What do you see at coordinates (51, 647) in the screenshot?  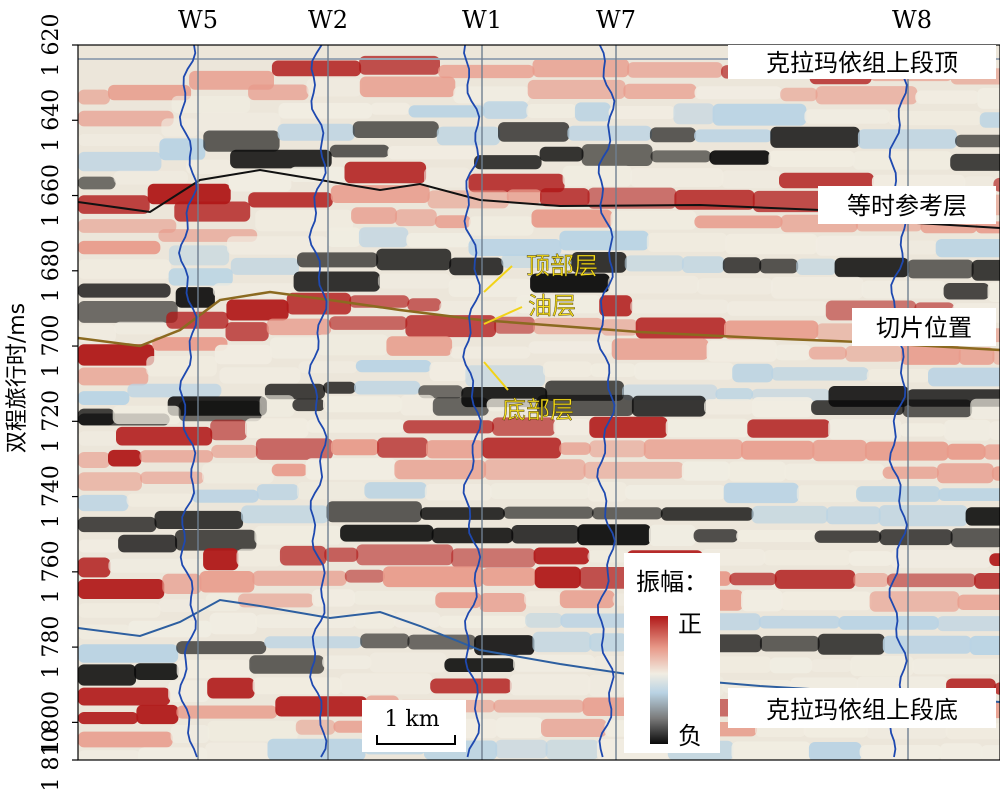 I see `y-tick-label: 1 780` at bounding box center [51, 647].